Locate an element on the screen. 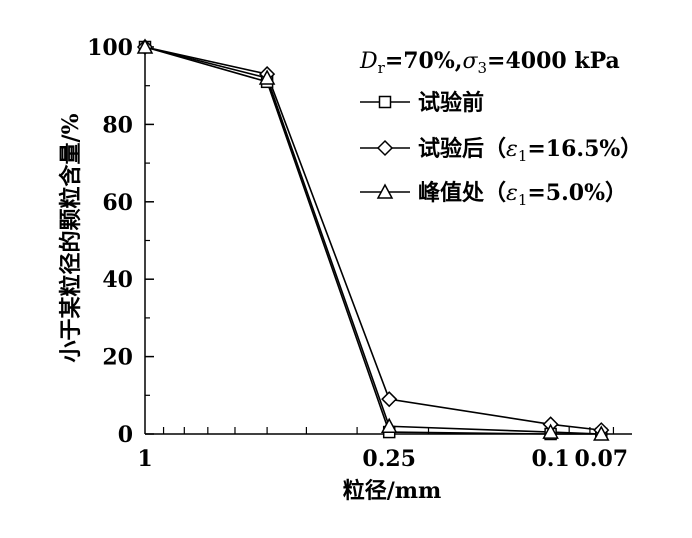 This screenshot has height=538, width=692. y-tick-label: 20 is located at coordinates (117, 358).